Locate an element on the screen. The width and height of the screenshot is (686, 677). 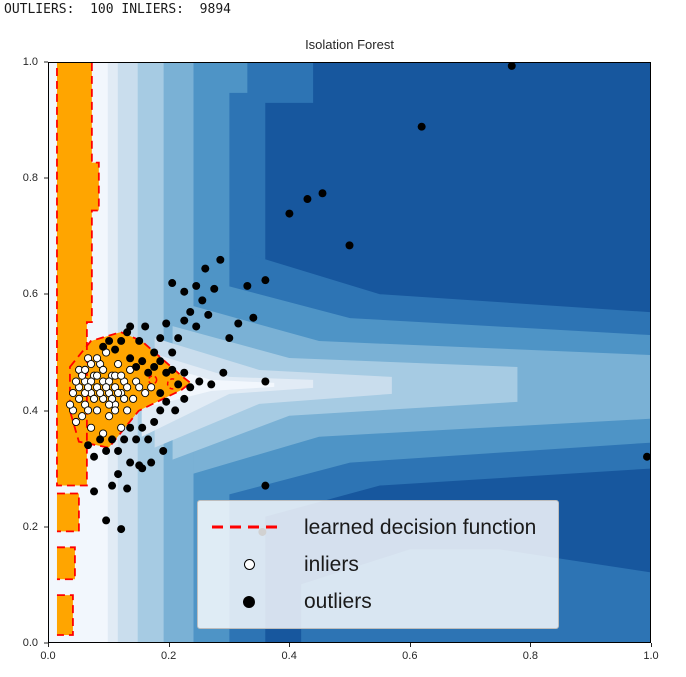
x-tick-label: 1.0 is located at coordinates (651, 656).